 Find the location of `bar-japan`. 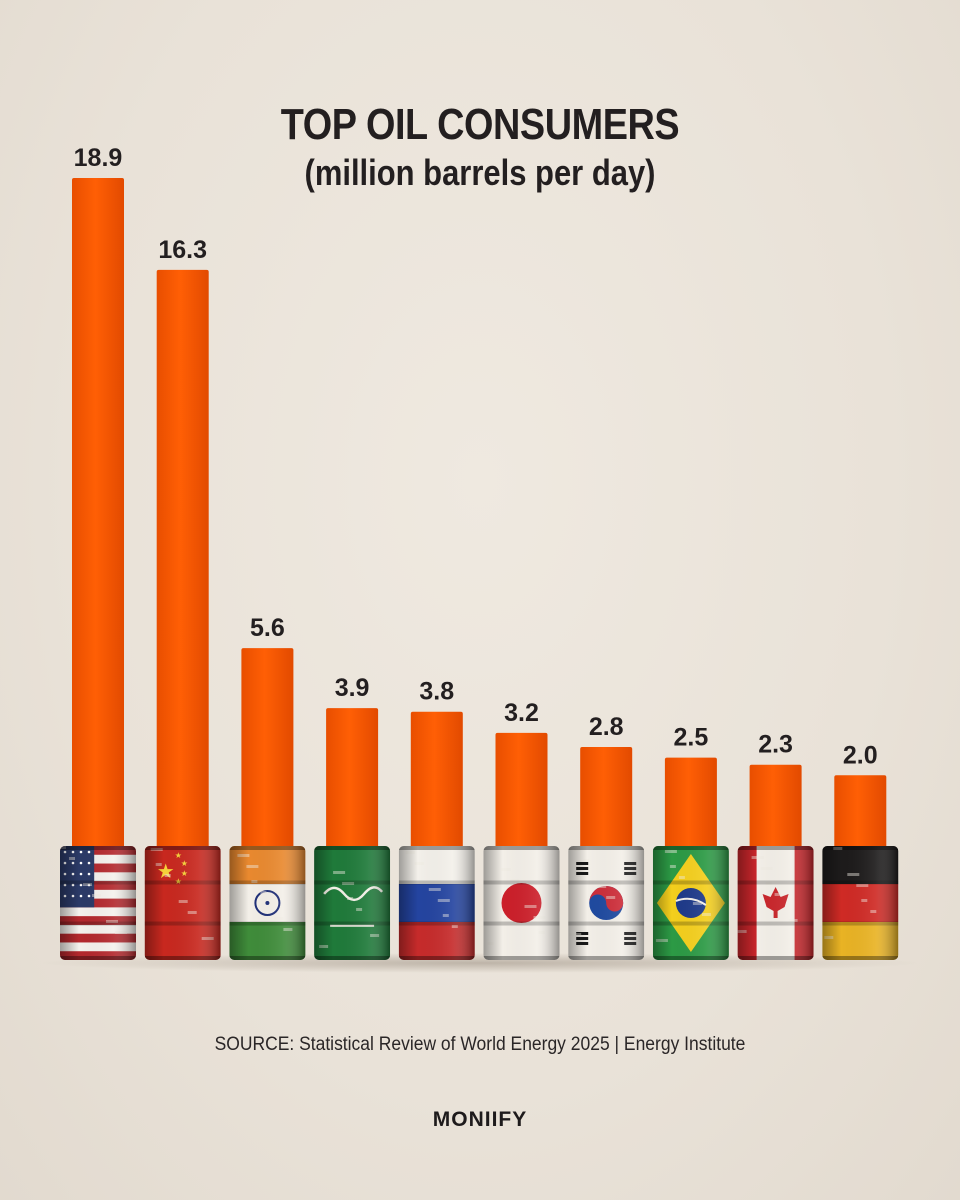

bar-japan is located at coordinates (521, 792).